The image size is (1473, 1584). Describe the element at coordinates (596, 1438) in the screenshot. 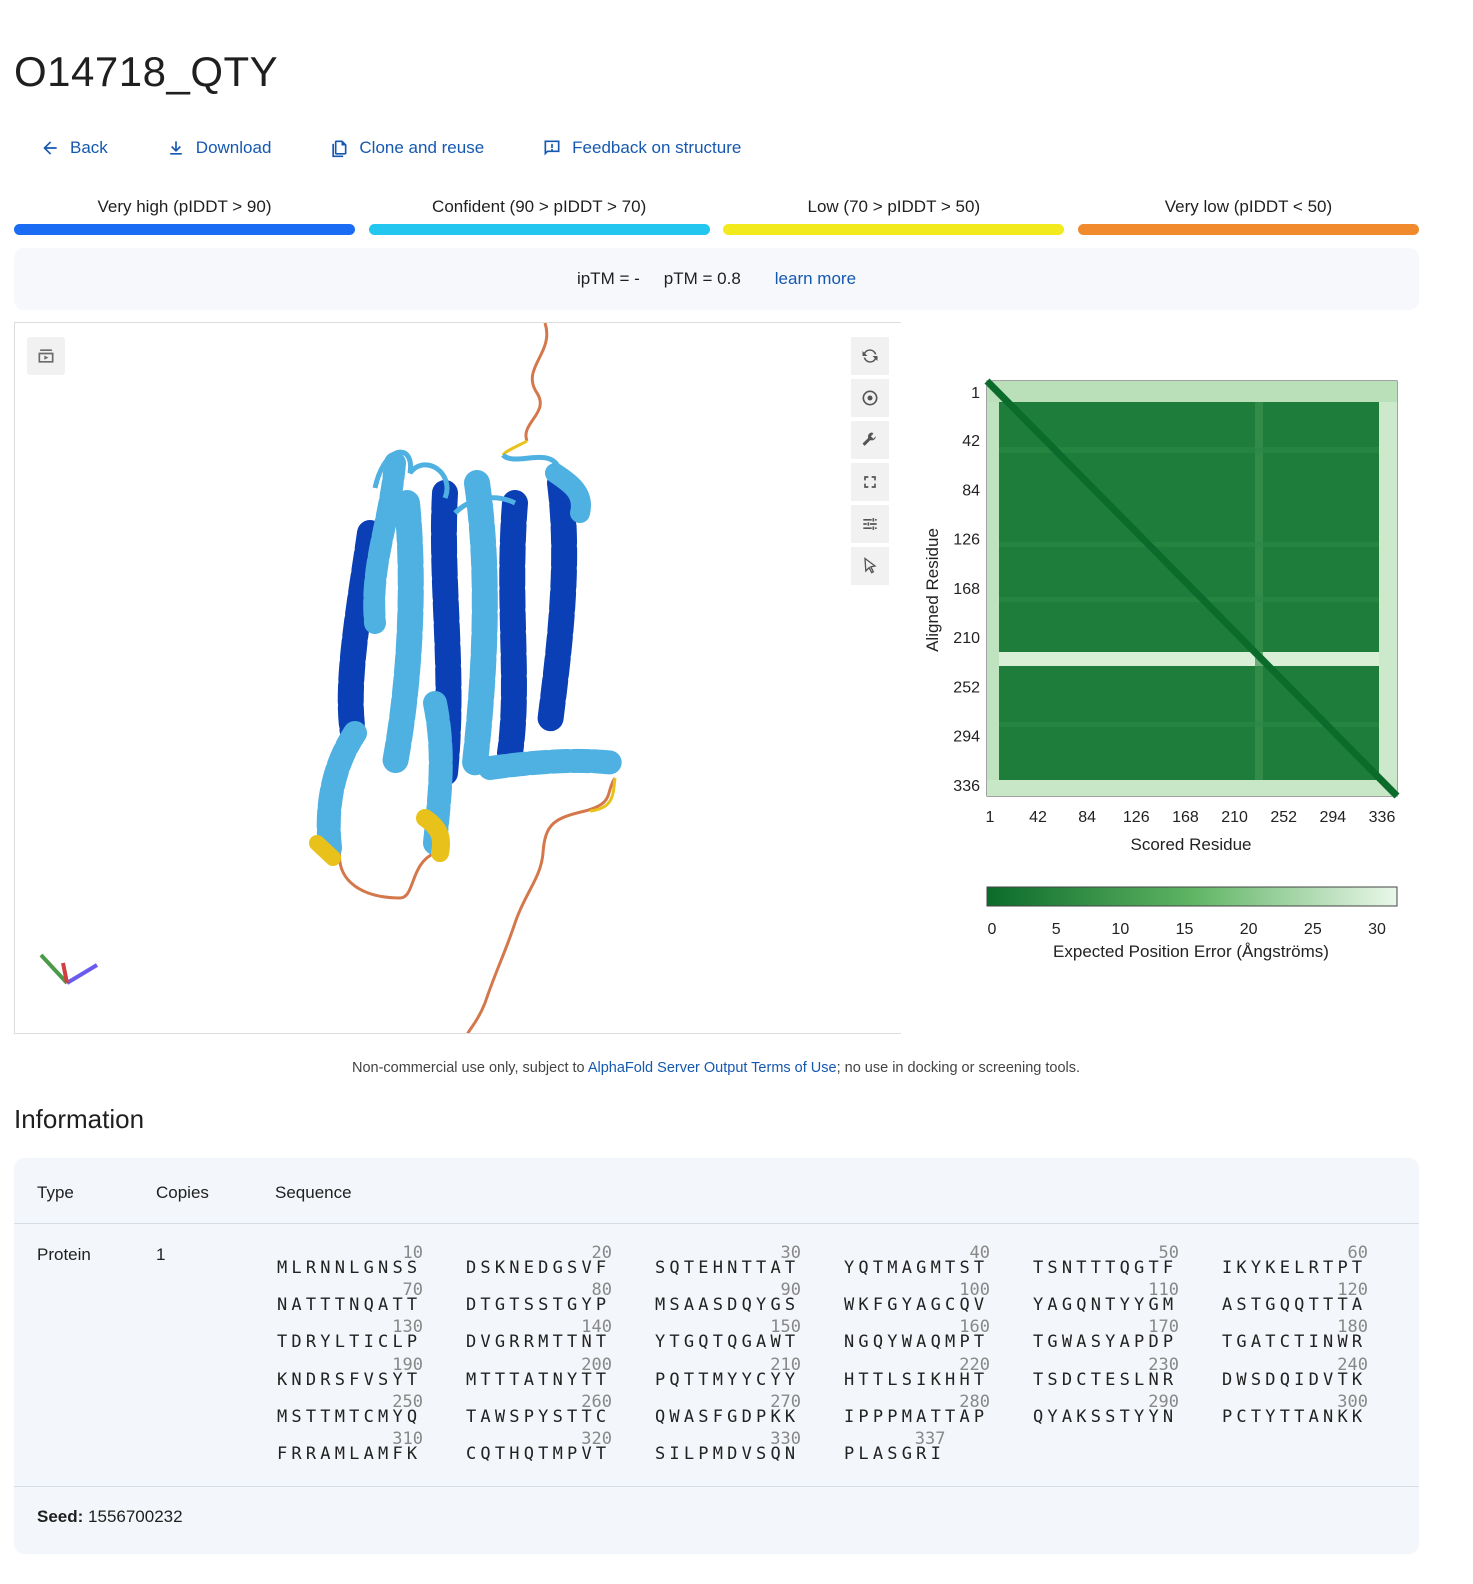

I see `sequence-index: 320` at that location.